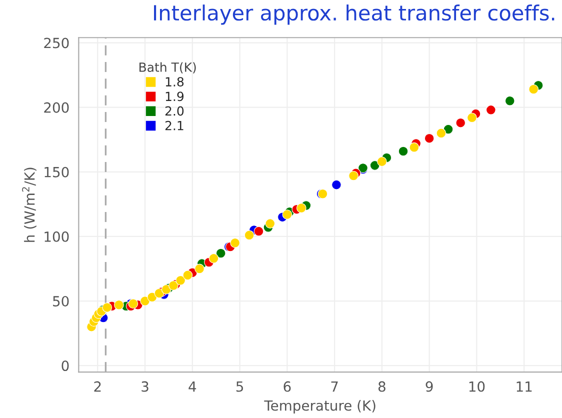 This screenshot has width=562, height=418. I want to click on y-tick-label: 100, so click(56, 236).